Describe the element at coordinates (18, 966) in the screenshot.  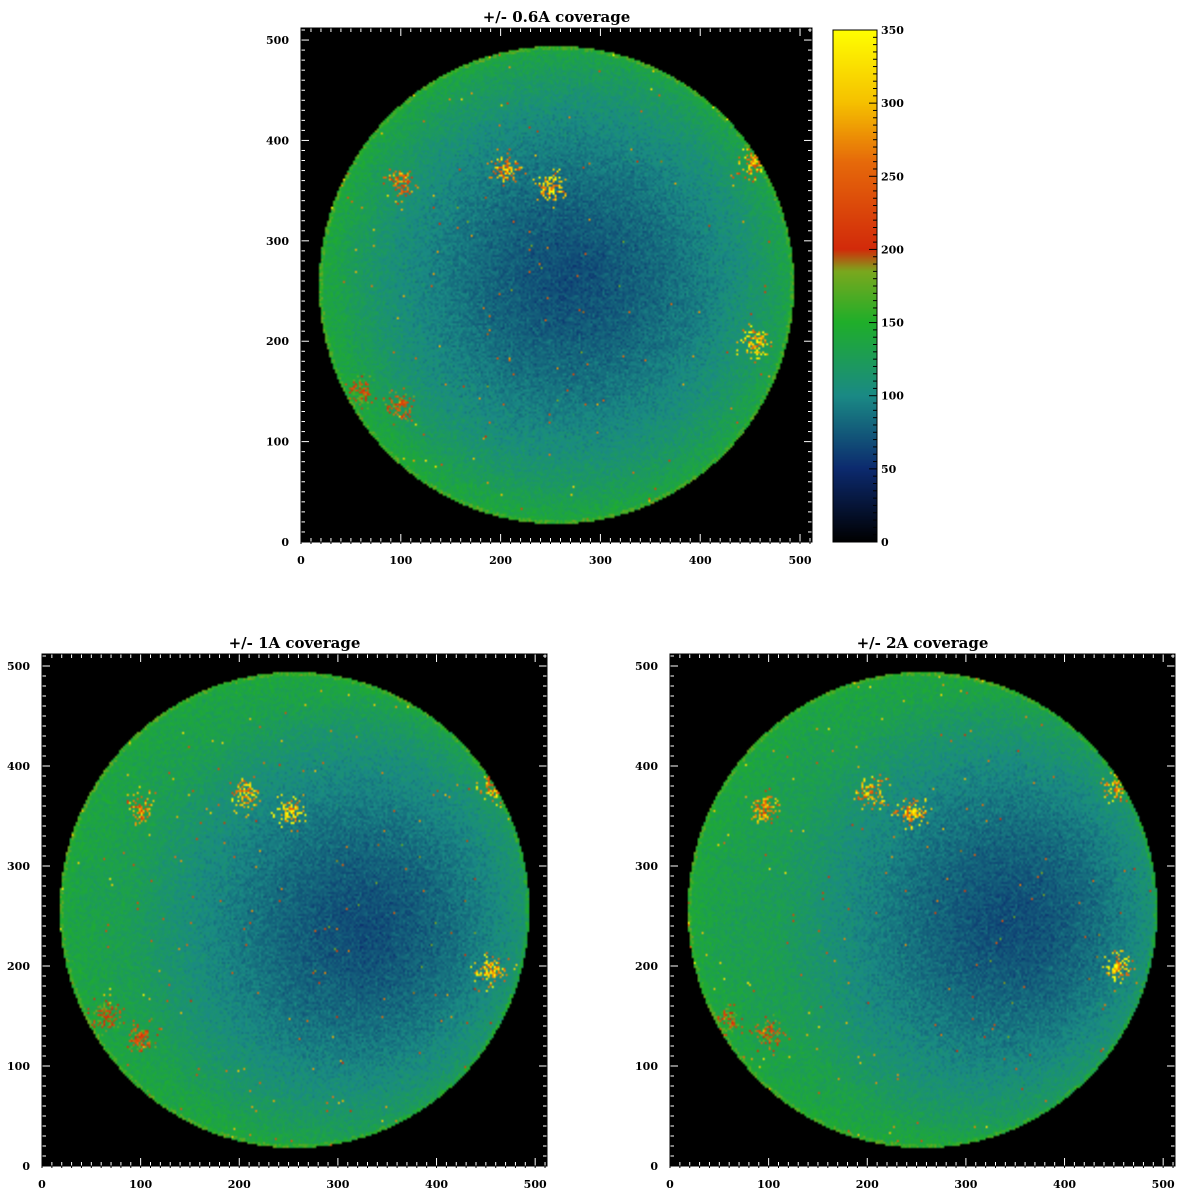
I see `panel-2-y-tick-label: 200` at that location.